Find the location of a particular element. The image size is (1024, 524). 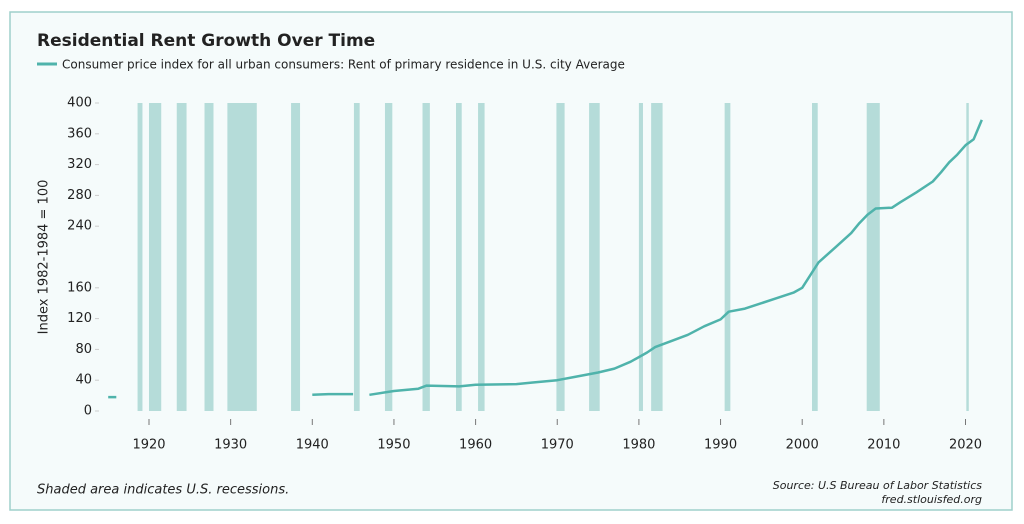

x-tick-label: 2020 is located at coordinates (965, 445).